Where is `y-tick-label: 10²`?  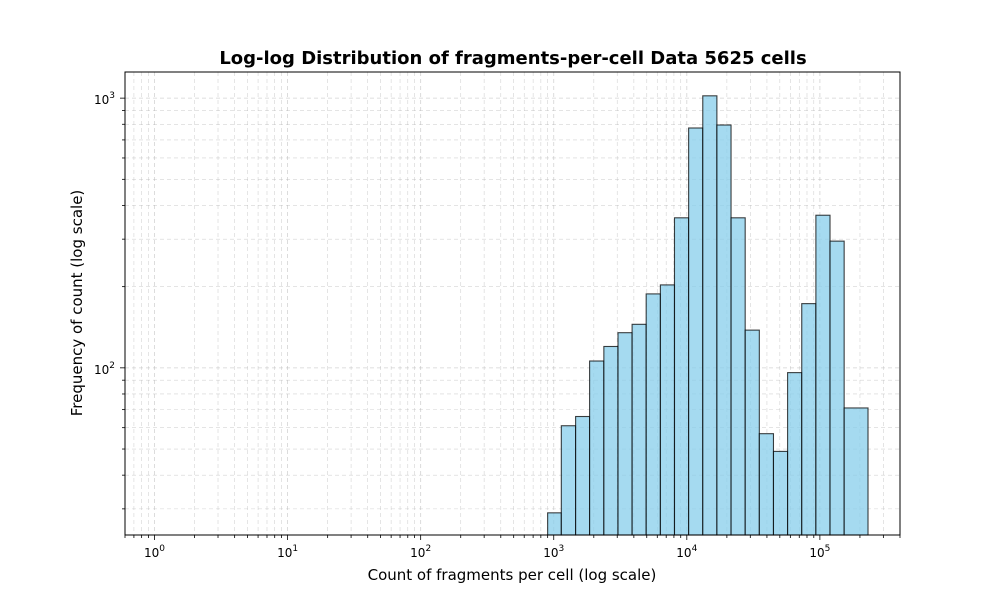
y-tick-label: 10² is located at coordinates (104, 369).